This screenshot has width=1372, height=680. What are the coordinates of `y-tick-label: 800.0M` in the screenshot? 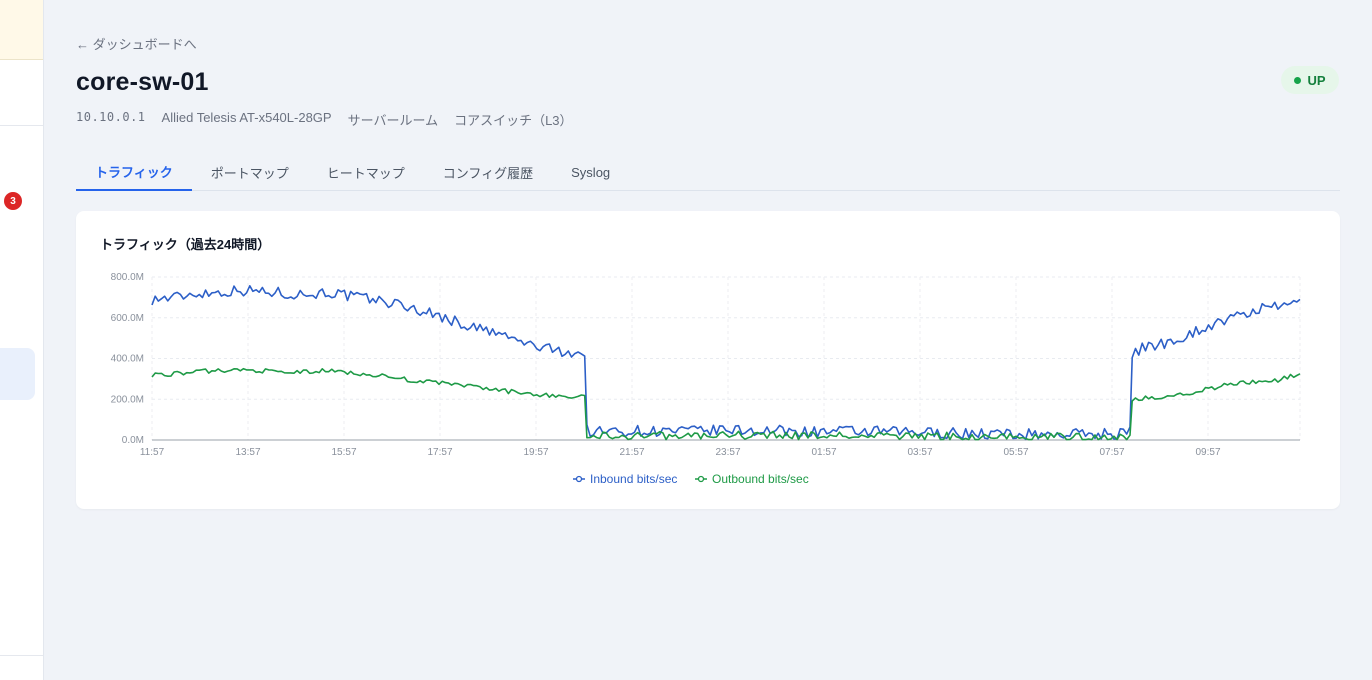 It's located at (127, 277).